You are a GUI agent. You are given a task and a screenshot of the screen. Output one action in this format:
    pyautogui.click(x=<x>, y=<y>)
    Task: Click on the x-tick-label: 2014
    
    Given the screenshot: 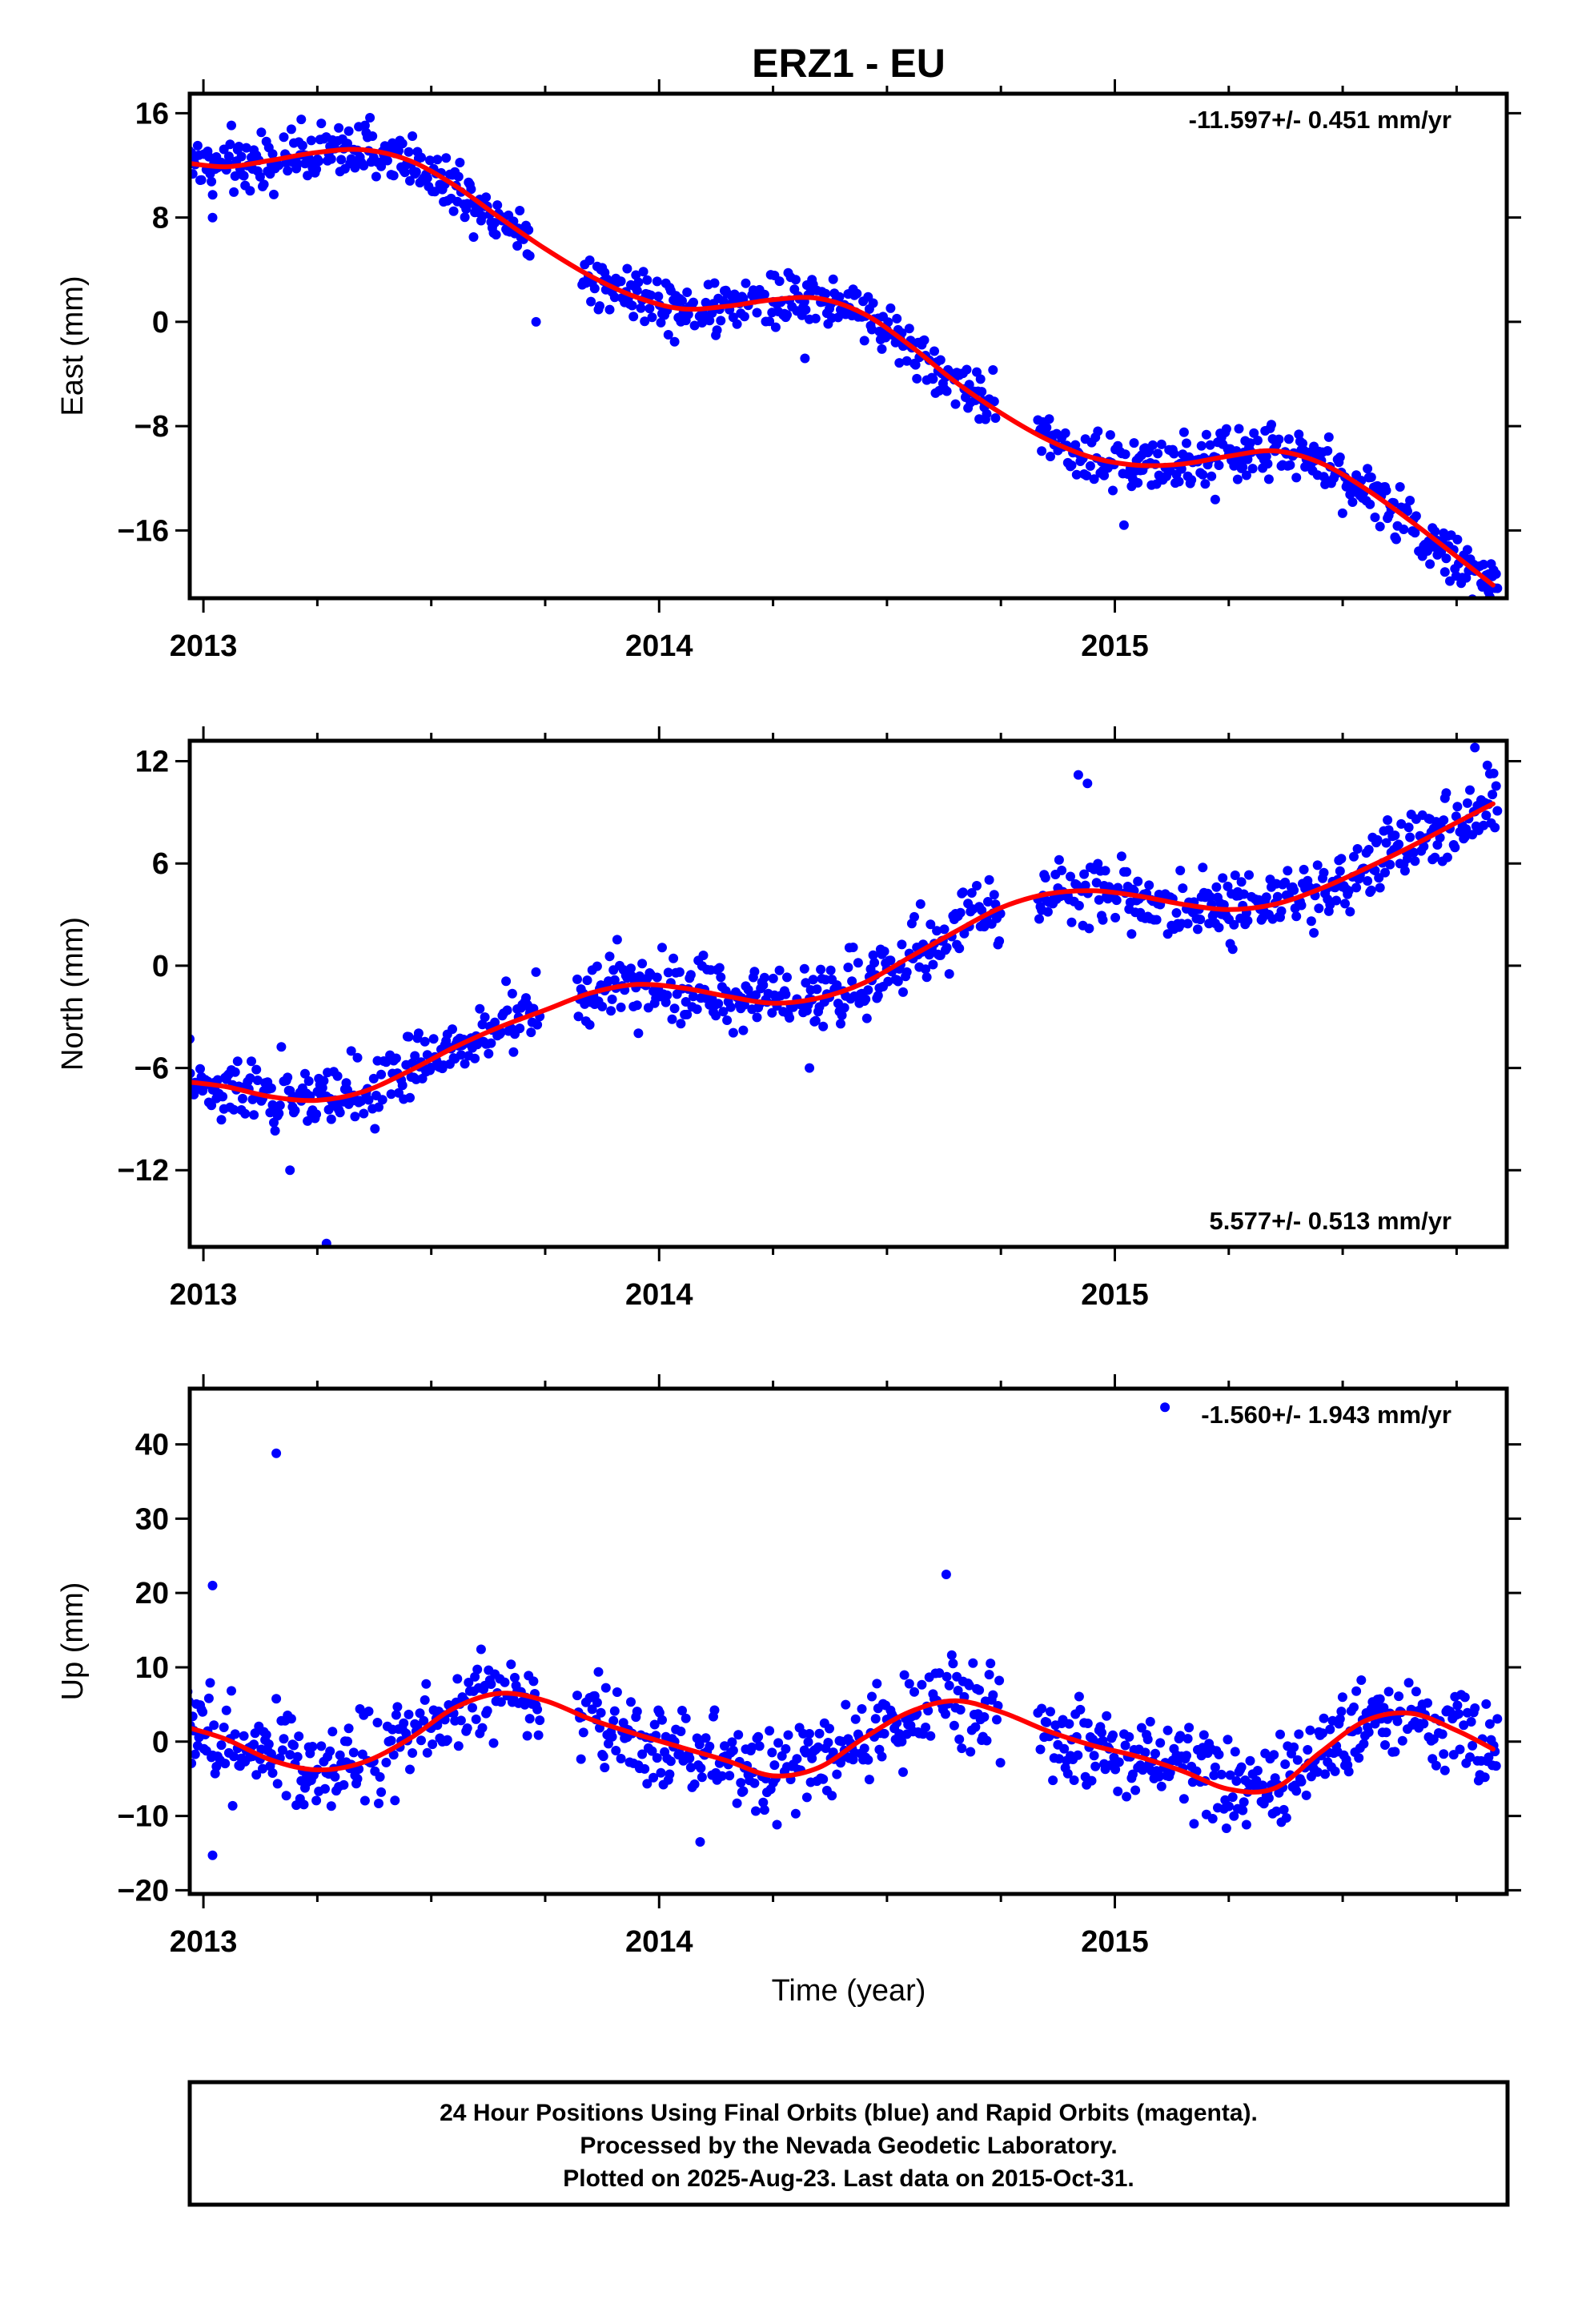 What is the action you would take?
    pyautogui.click(x=659, y=646)
    